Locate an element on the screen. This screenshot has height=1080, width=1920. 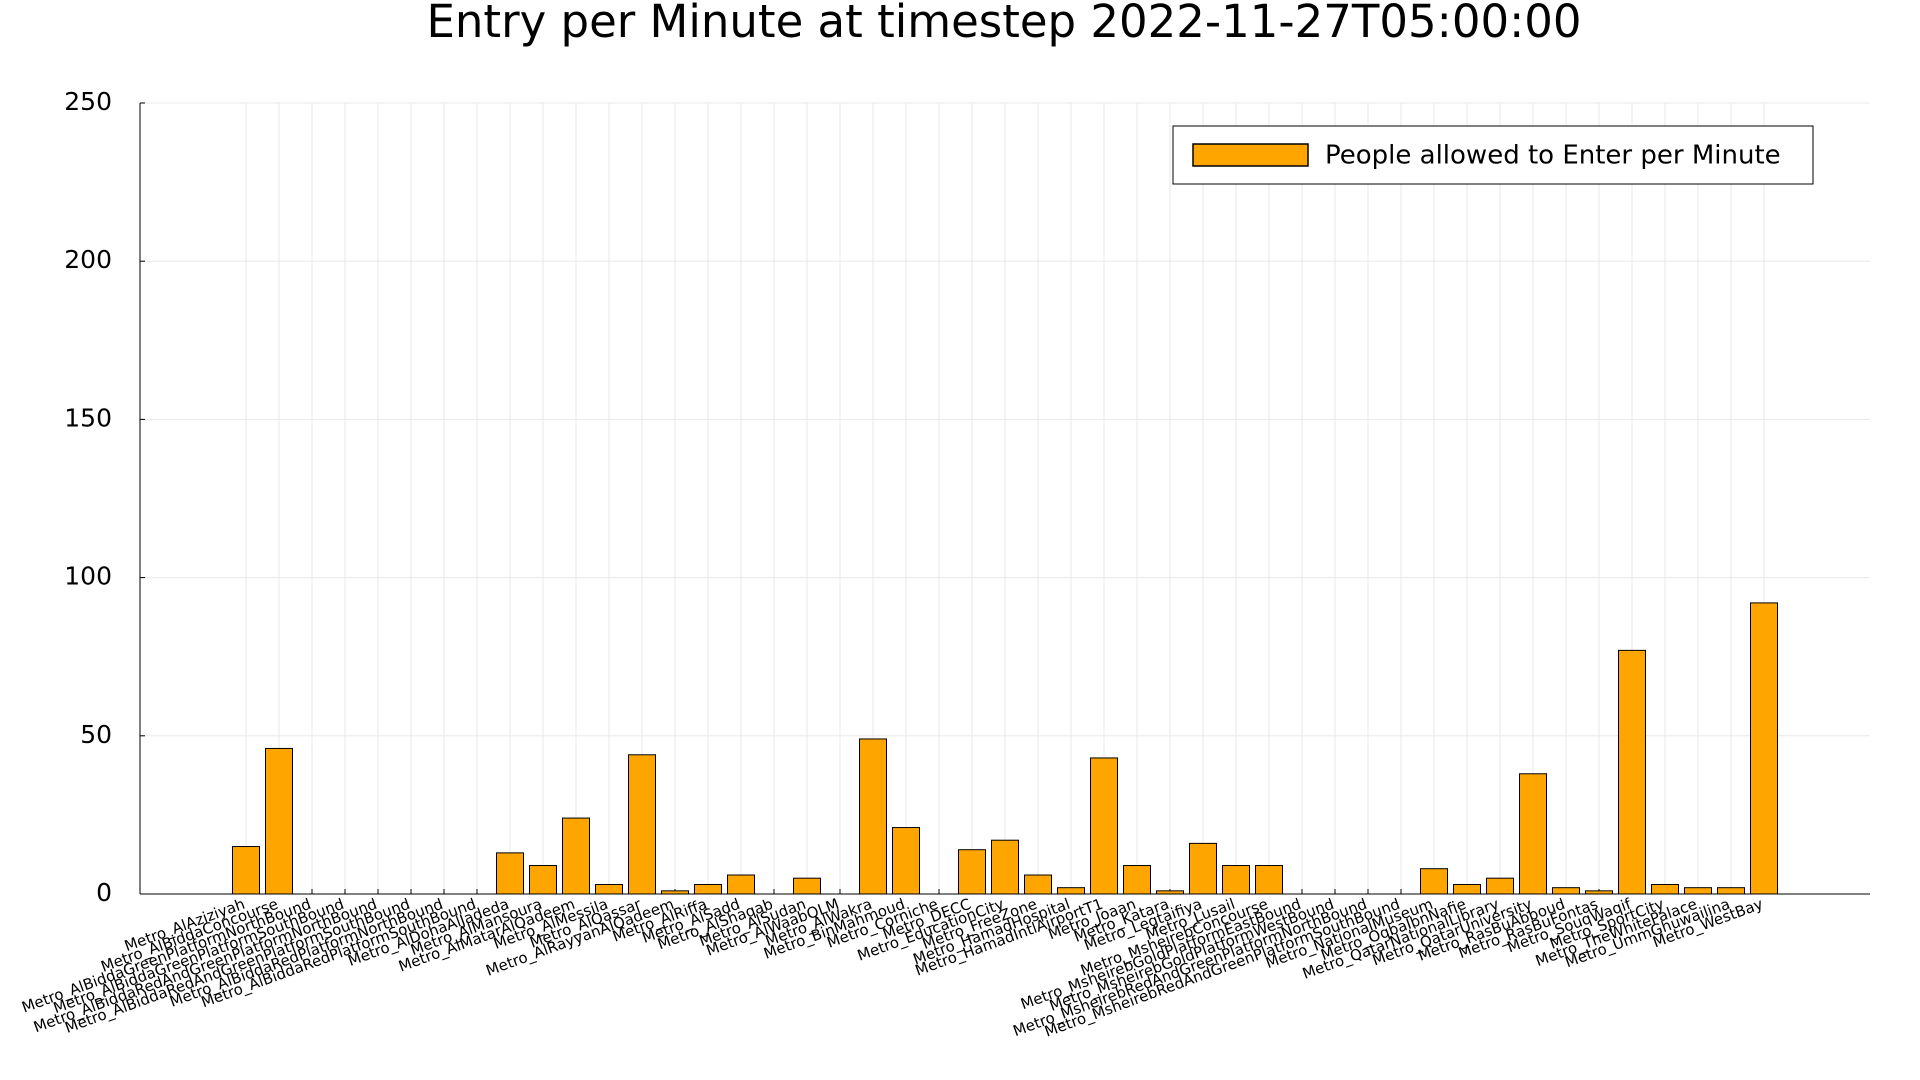
legend-box is located at coordinates (1493, 155).